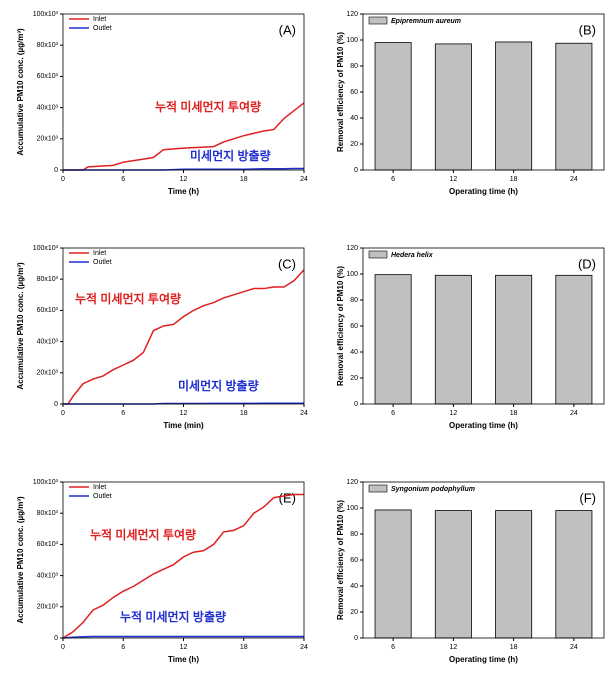 This screenshot has width=611, height=696. I want to click on x-axis-label: Time (min), so click(183, 425).